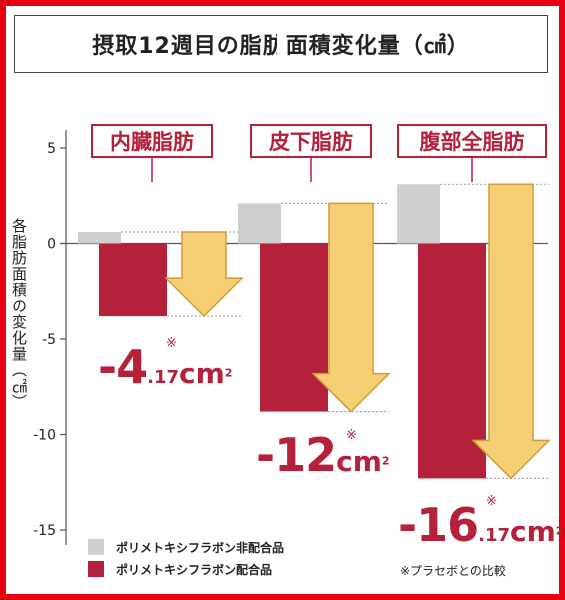 Image resolution: width=565 pixels, height=600 pixels. Describe the element at coordinates (194, 569) in the screenshot. I see `legend-label-treatment: ポリメトキシフラボン配合品` at that location.